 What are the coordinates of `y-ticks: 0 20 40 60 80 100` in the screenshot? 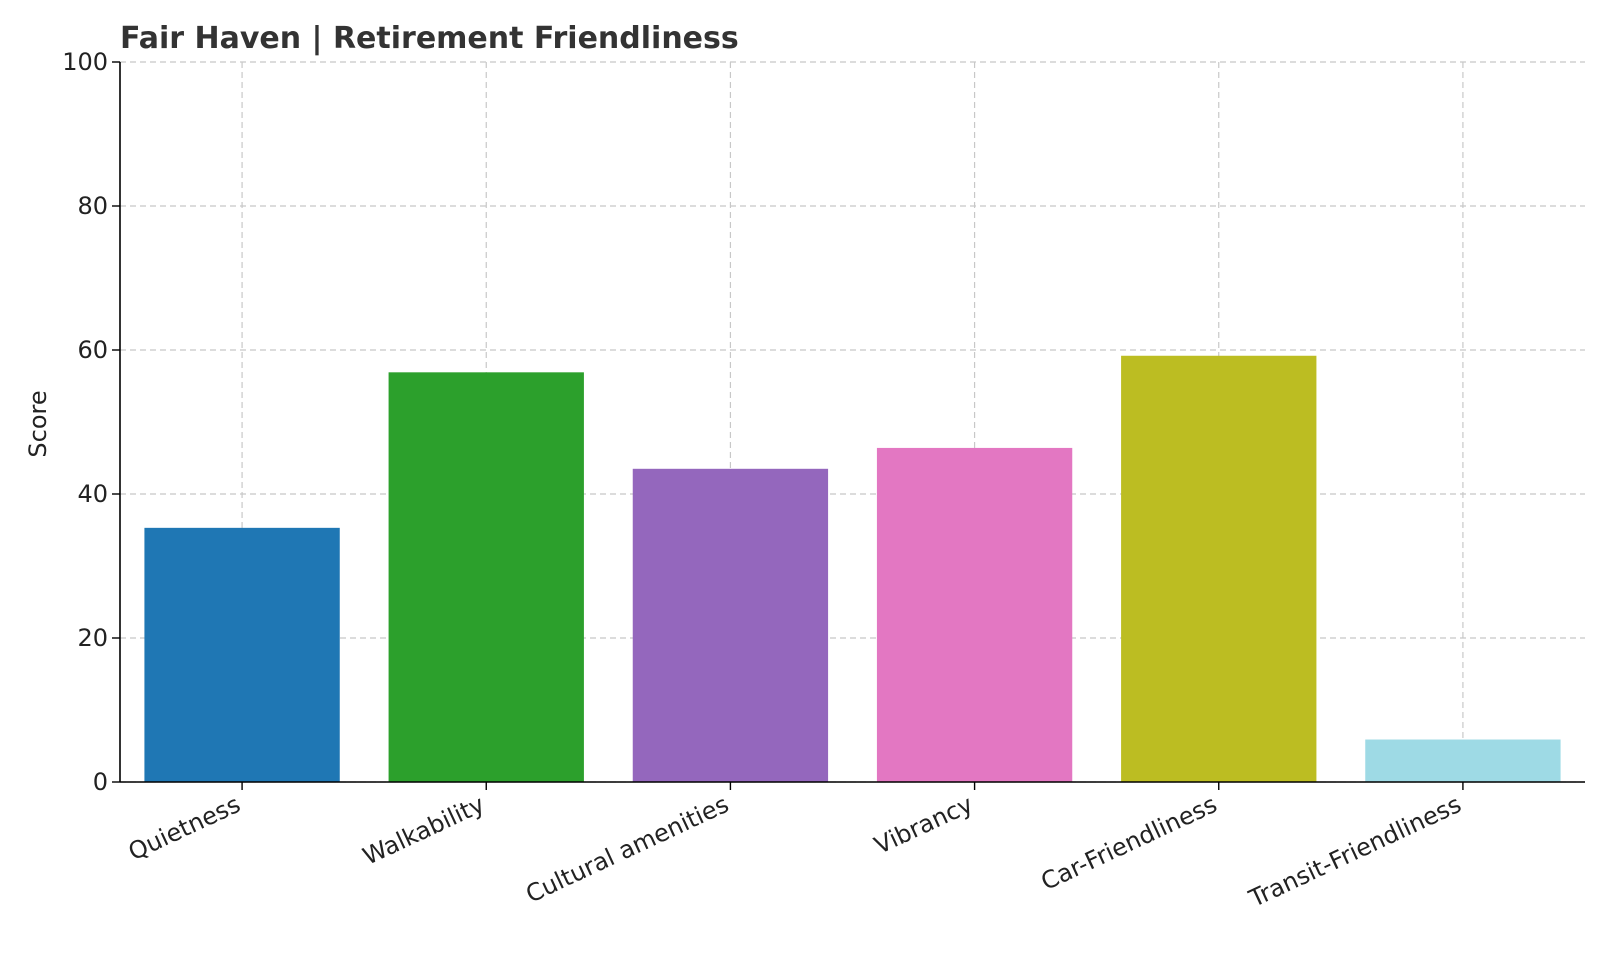 It's located at (91, 422).